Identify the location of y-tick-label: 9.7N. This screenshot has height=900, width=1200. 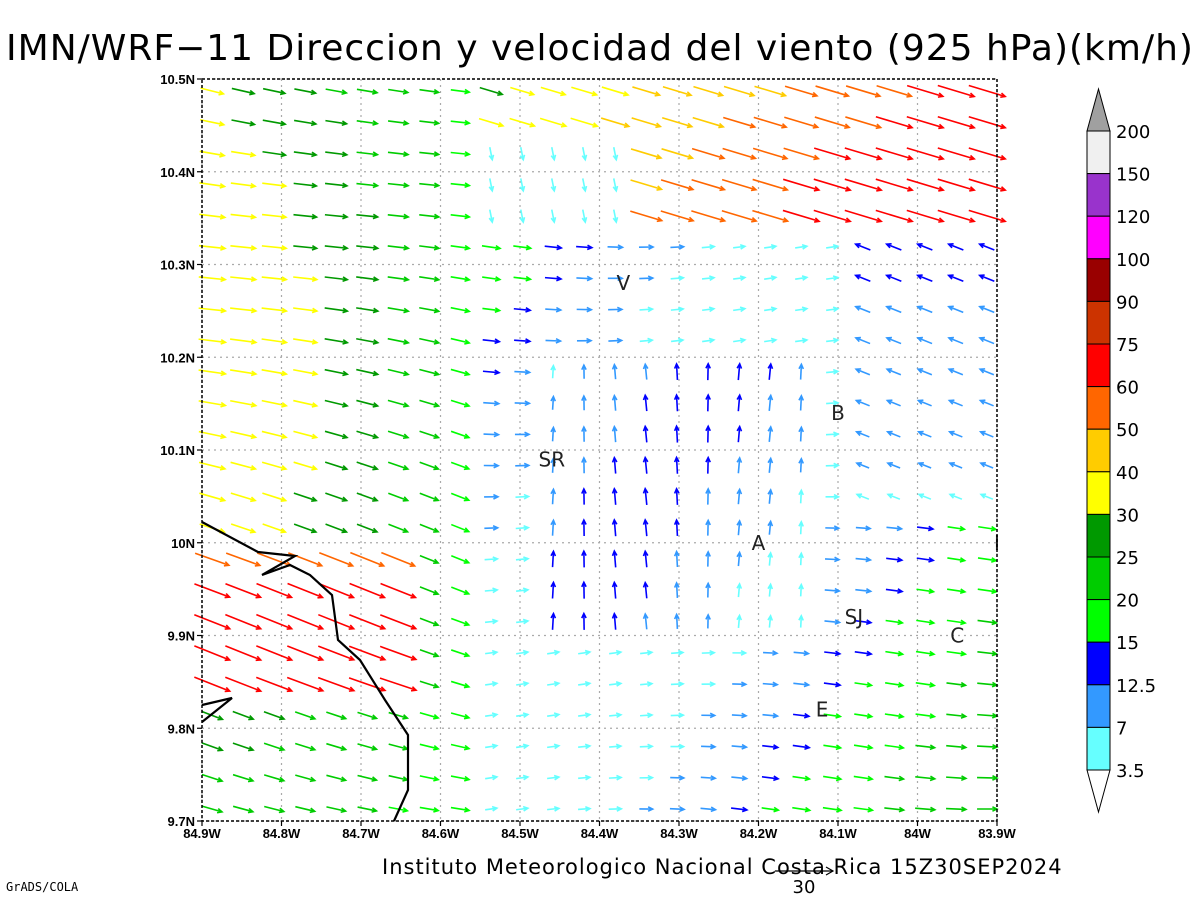
(181, 821).